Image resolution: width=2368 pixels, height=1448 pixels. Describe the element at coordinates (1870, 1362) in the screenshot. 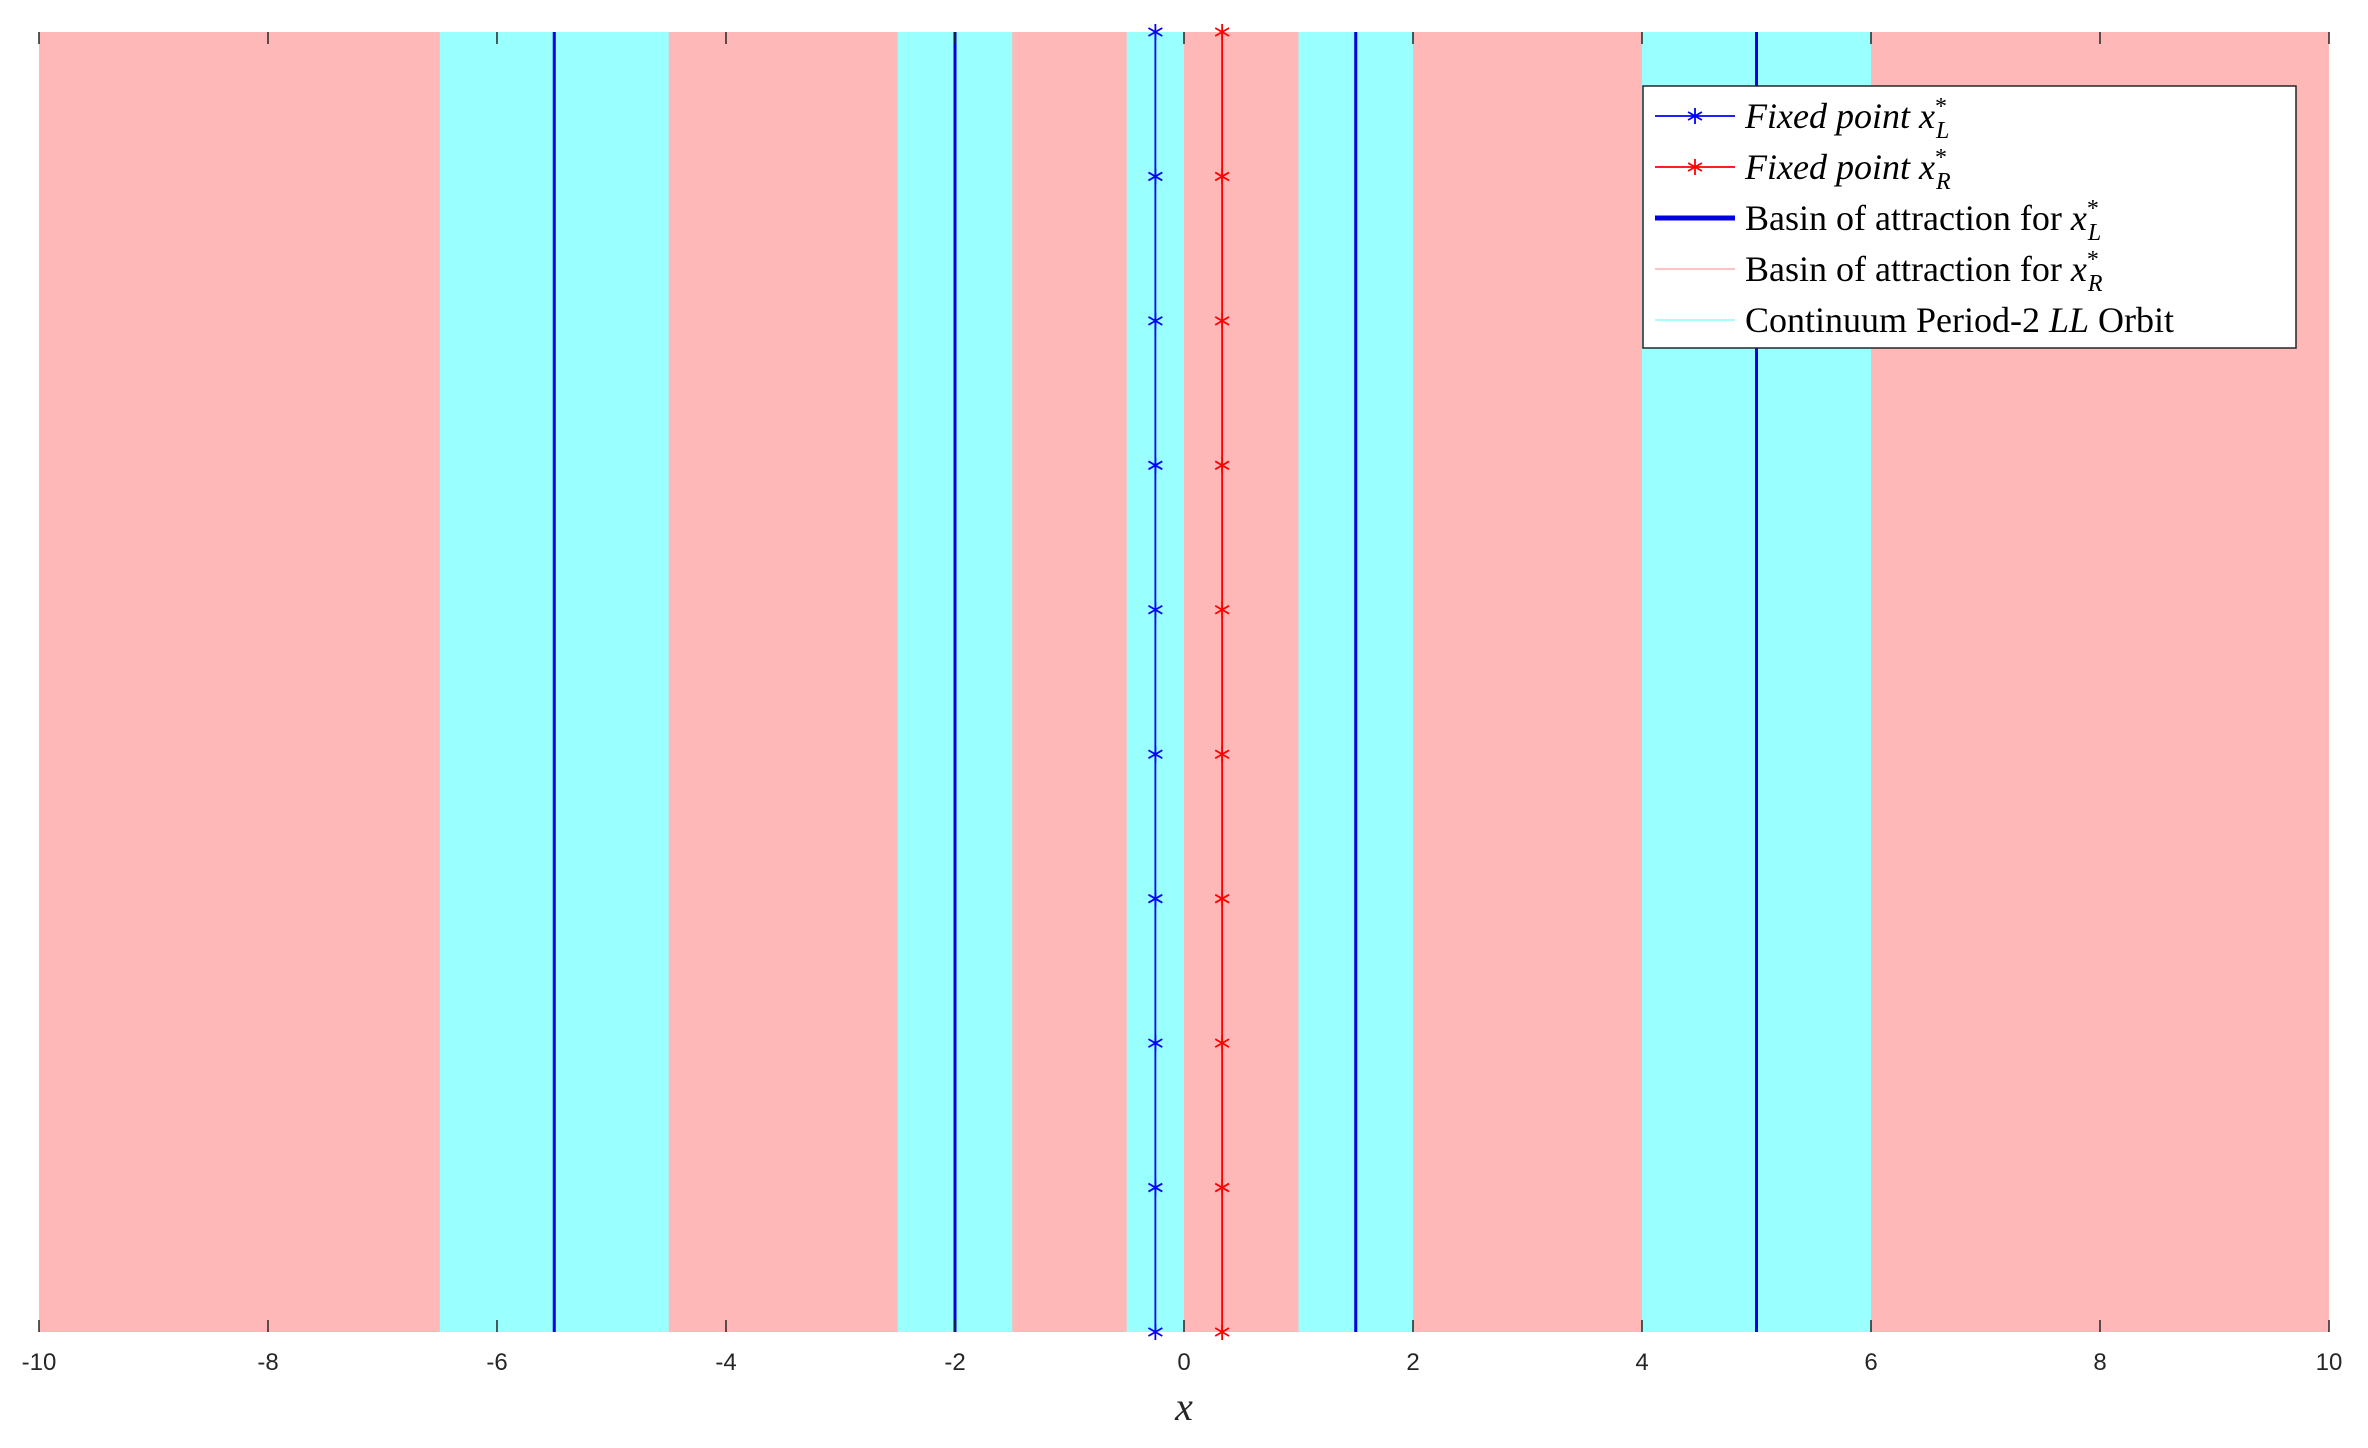

I see `x-tick-label: 6` at that location.